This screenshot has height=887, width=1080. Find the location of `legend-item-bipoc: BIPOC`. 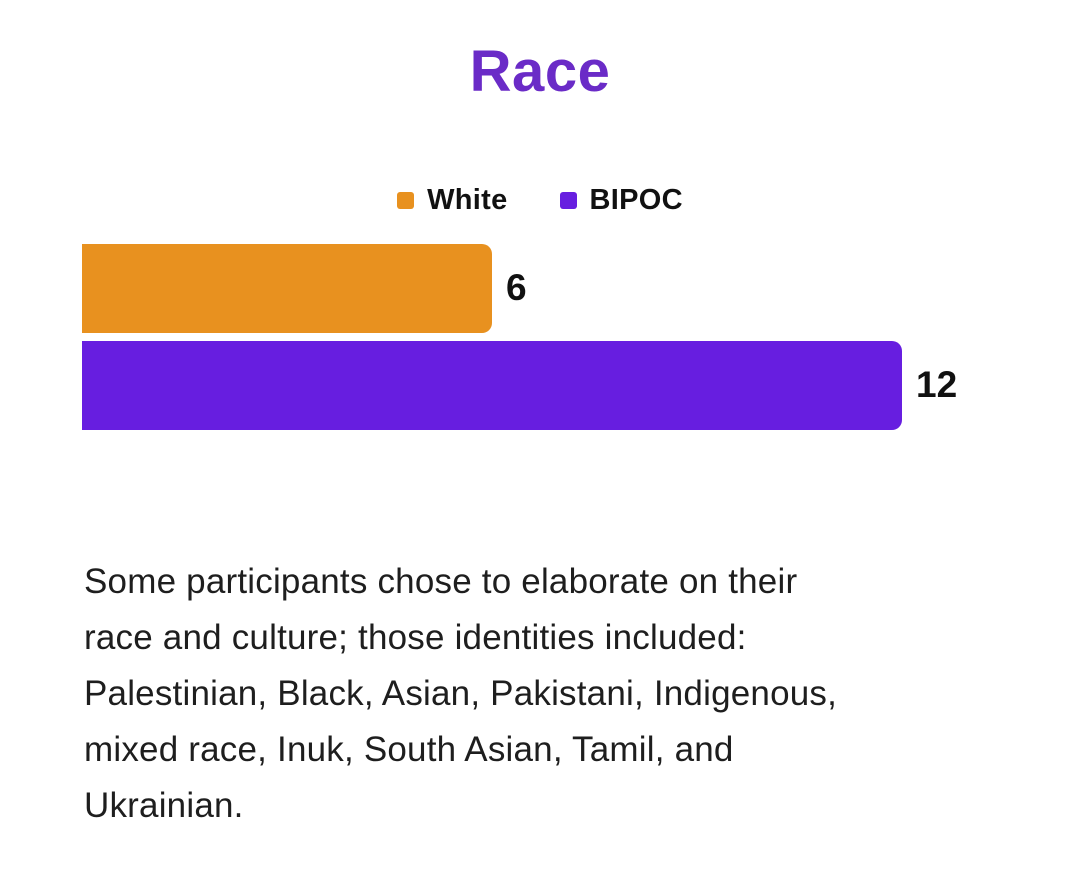

legend-item-bipoc: BIPOC is located at coordinates (621, 200).